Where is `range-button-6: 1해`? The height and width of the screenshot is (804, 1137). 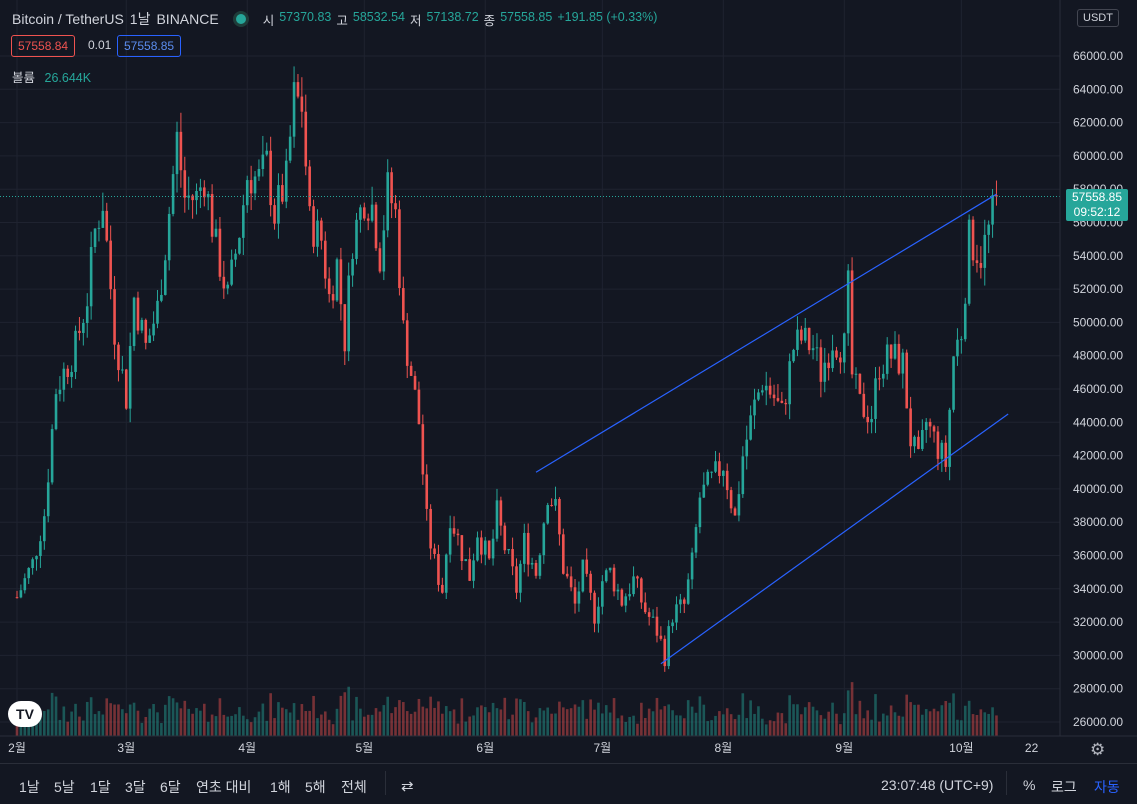 range-button-6: 1해 is located at coordinates (280, 787).